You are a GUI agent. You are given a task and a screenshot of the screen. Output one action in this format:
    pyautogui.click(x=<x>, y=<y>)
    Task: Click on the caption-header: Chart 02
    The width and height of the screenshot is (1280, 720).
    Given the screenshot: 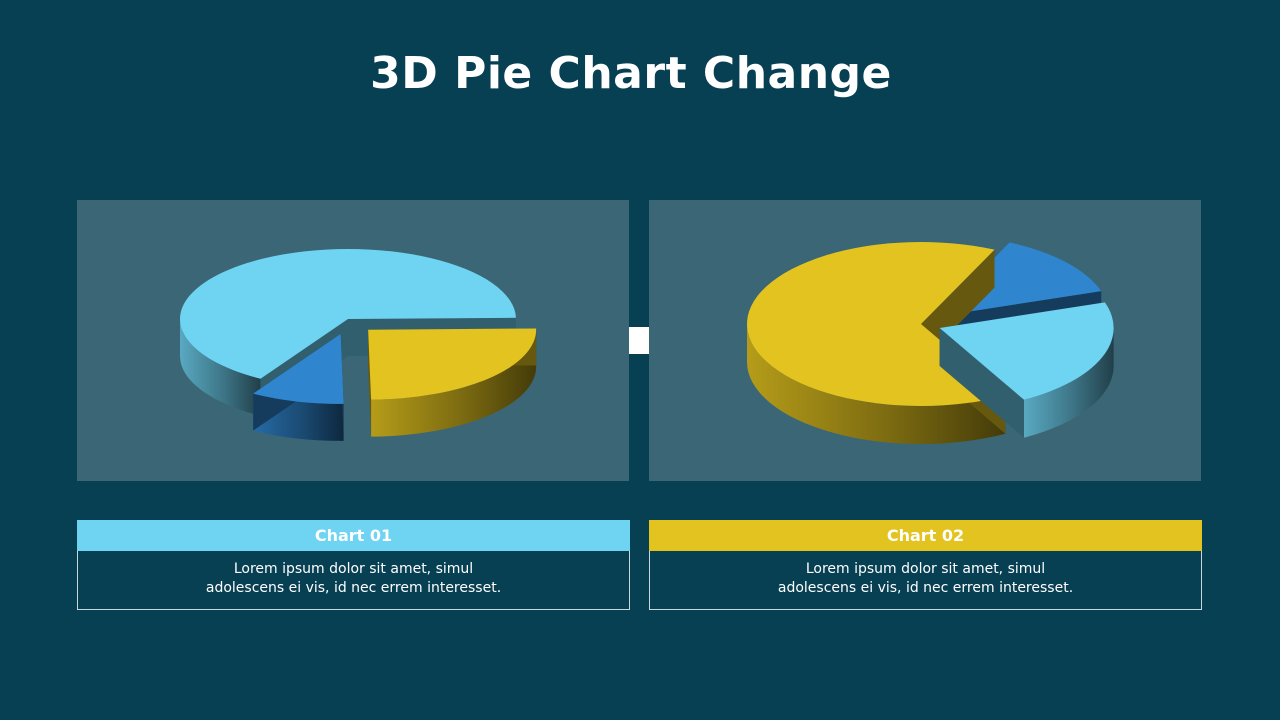 What is the action you would take?
    pyautogui.click(x=925, y=535)
    